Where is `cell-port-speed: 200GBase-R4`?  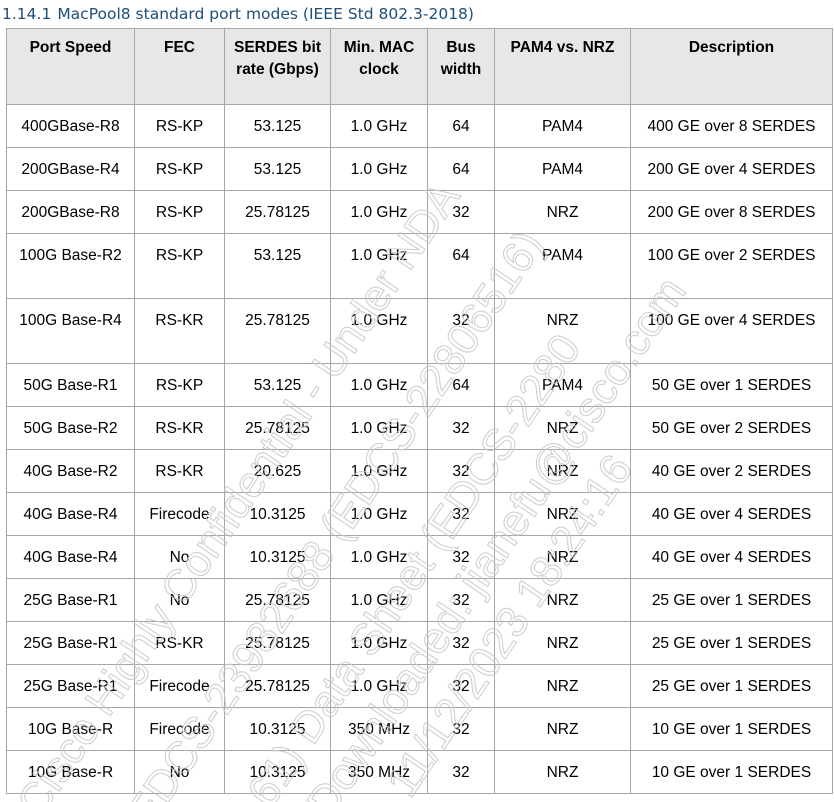 cell-port-speed: 200GBase-R4 is located at coordinates (70, 169).